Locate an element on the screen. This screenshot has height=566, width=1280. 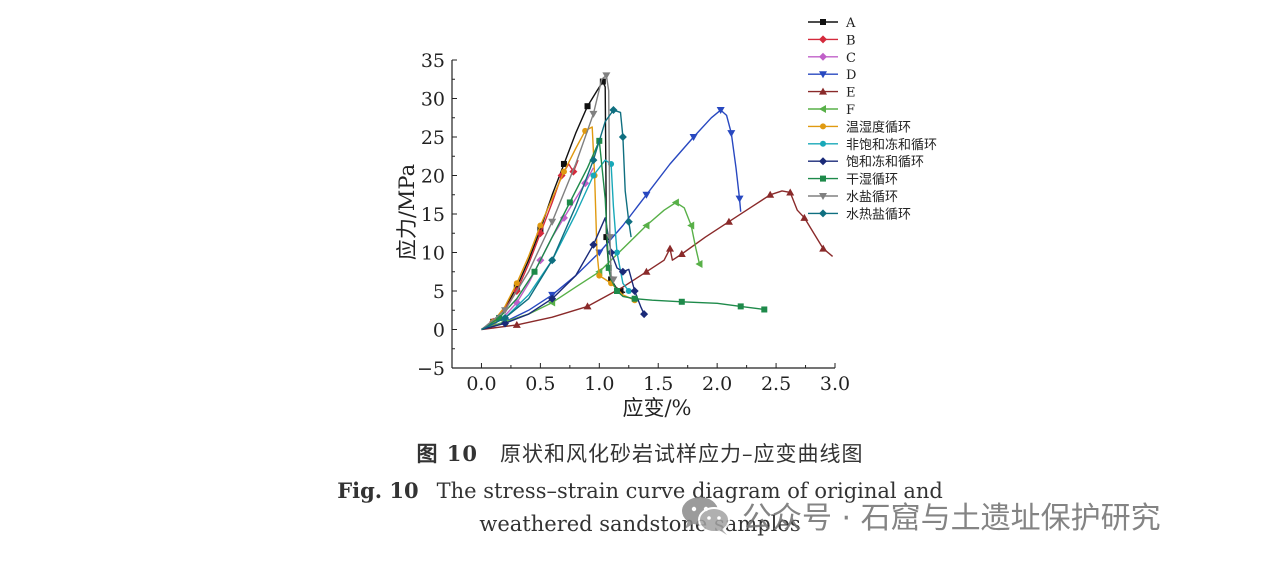
y-tick-label: 15 is located at coordinates (433, 215).